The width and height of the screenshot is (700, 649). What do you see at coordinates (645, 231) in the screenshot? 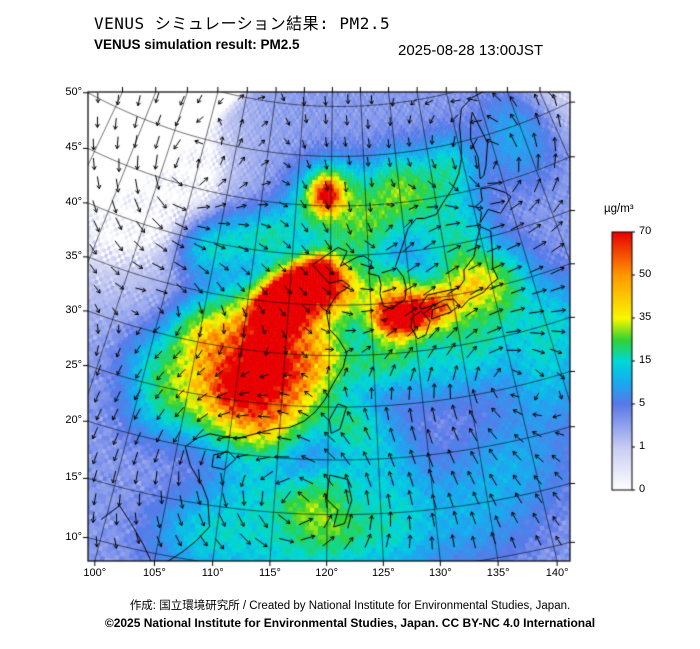
I see `colorbar-tick-label: 70` at bounding box center [645, 231].